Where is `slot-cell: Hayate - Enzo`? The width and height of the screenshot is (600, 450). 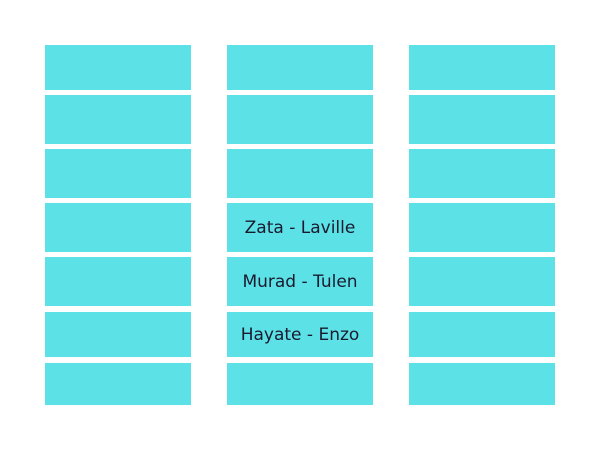
slot-cell: Hayate - Enzo is located at coordinates (300, 334).